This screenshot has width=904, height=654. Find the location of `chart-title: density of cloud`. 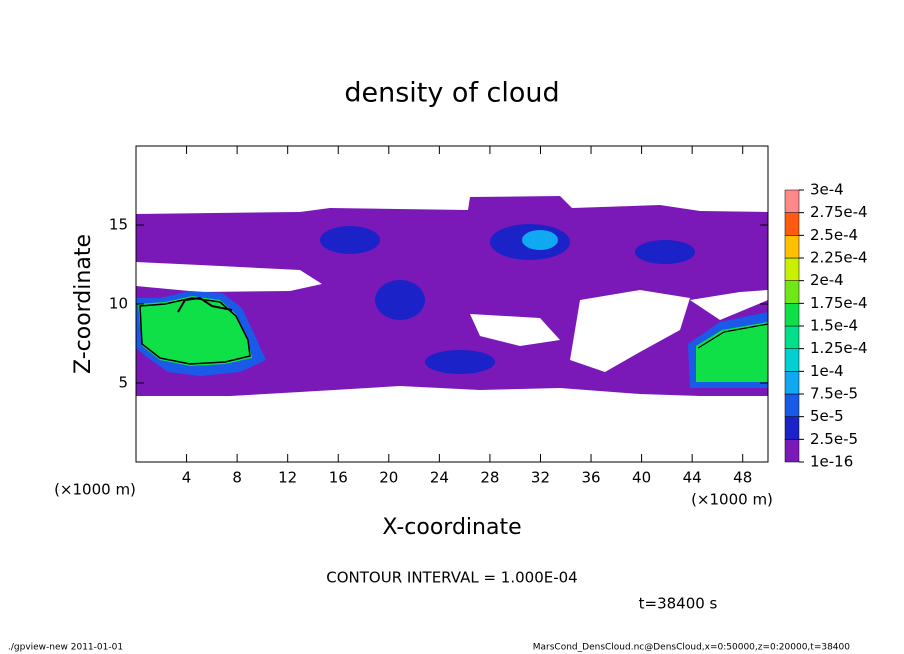

chart-title: density of cloud is located at coordinates (451, 93).